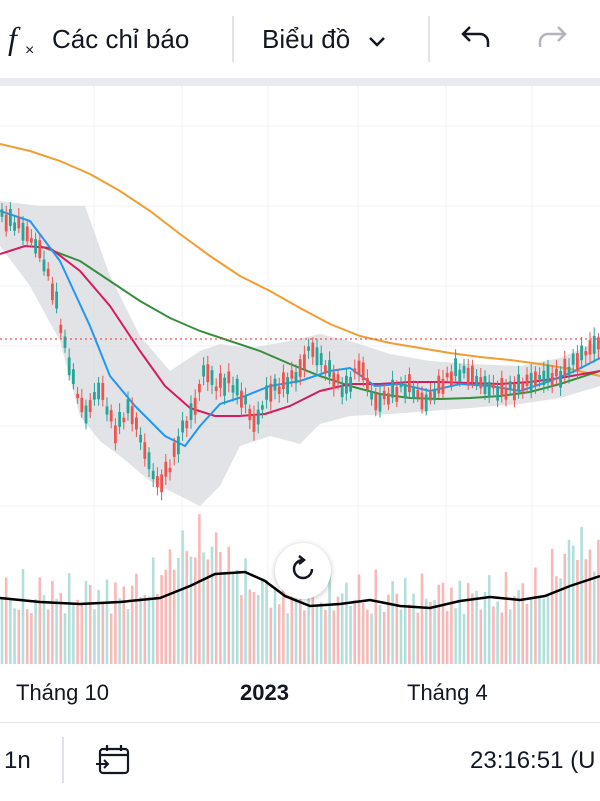 This screenshot has height=801, width=600. Describe the element at coordinates (121, 38) in the screenshot. I see `indicators-label: Các chỉ báo` at that location.